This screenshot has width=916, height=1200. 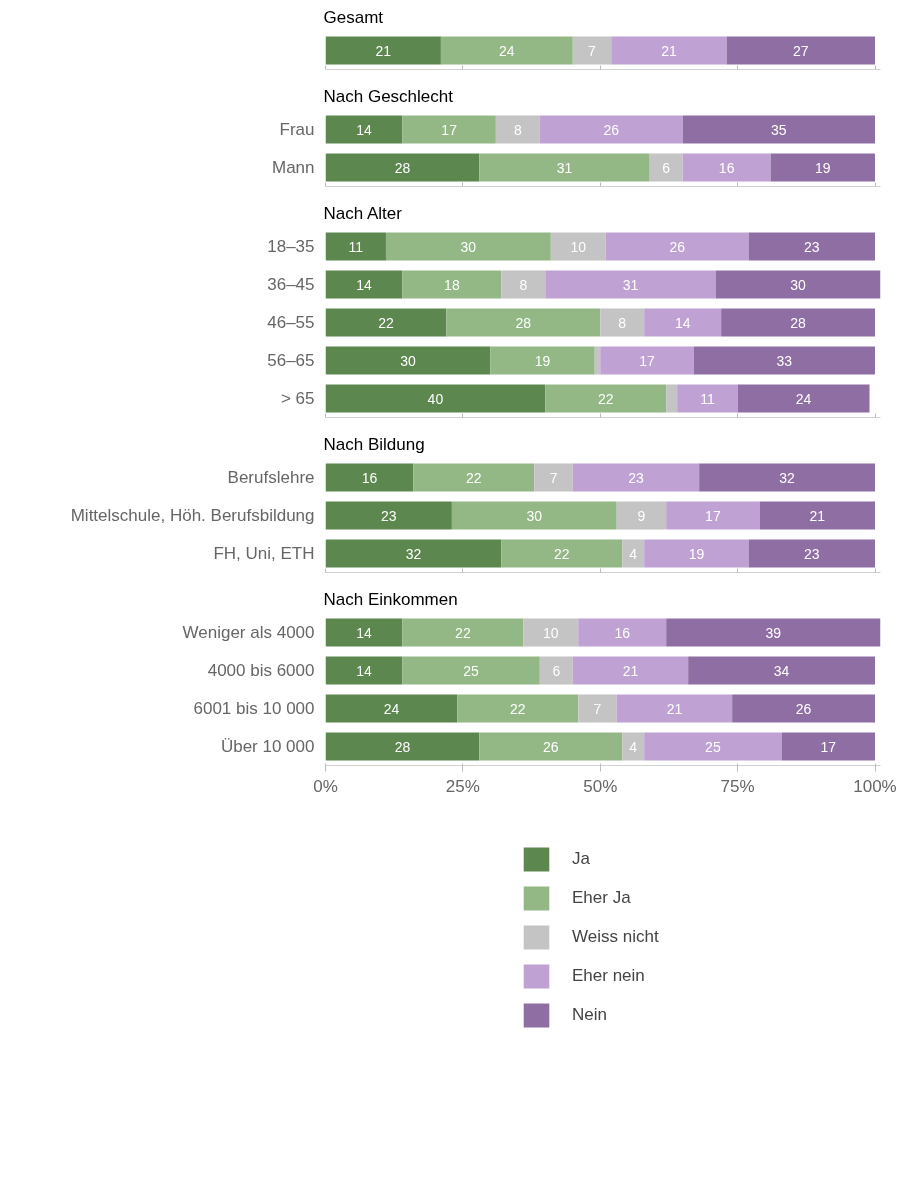 I want to click on legend-label: Ja, so click(x=581, y=859).